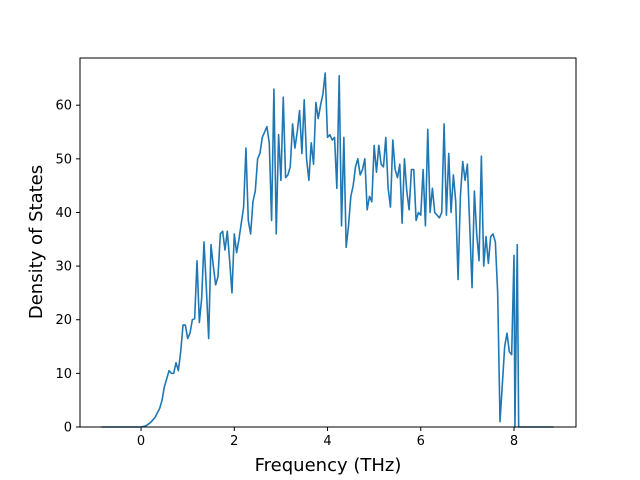  Describe the element at coordinates (514, 441) in the screenshot. I see `x-tick-label: 8` at that location.